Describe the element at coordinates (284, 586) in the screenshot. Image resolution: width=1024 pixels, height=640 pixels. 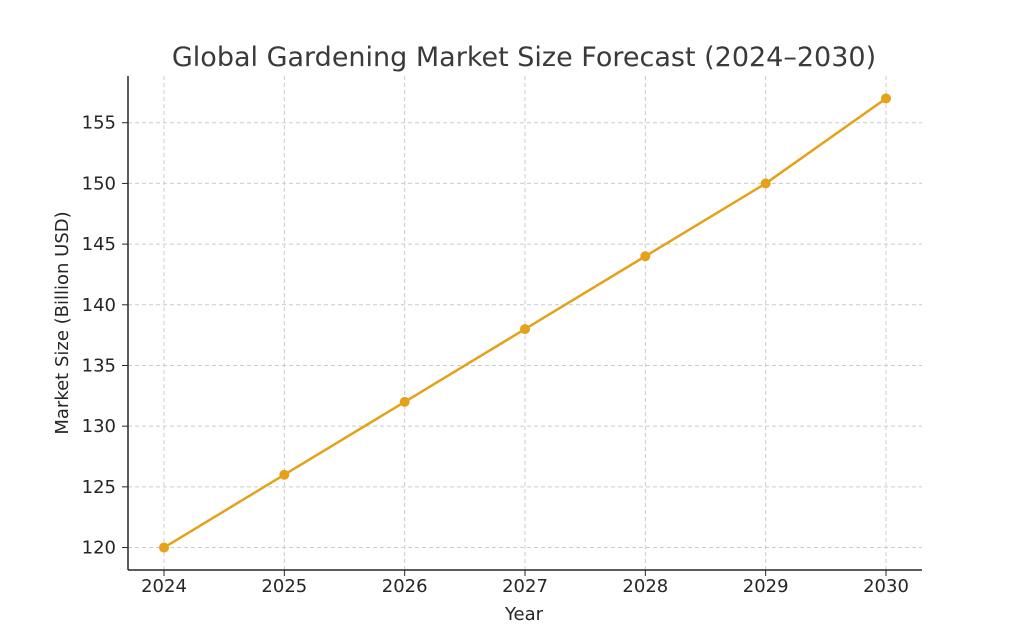
I see `x-tick-label: 2025` at that location.